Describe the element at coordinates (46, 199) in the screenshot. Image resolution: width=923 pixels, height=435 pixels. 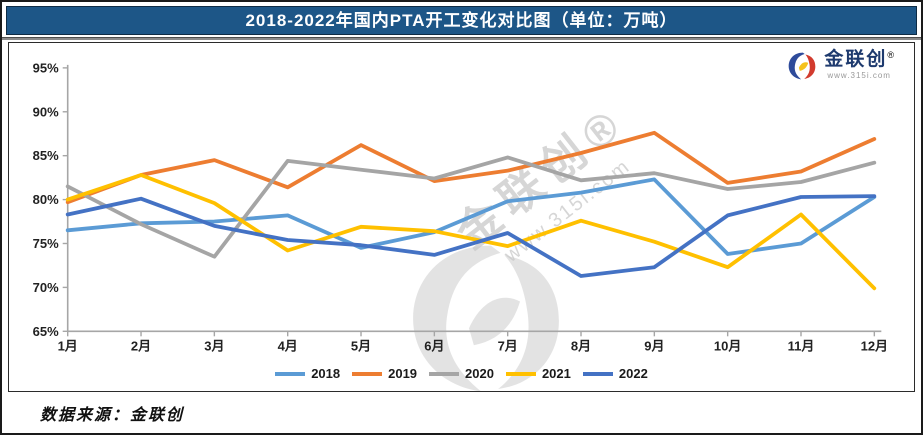
I see `y-axis-tick-label: 80%` at that location.